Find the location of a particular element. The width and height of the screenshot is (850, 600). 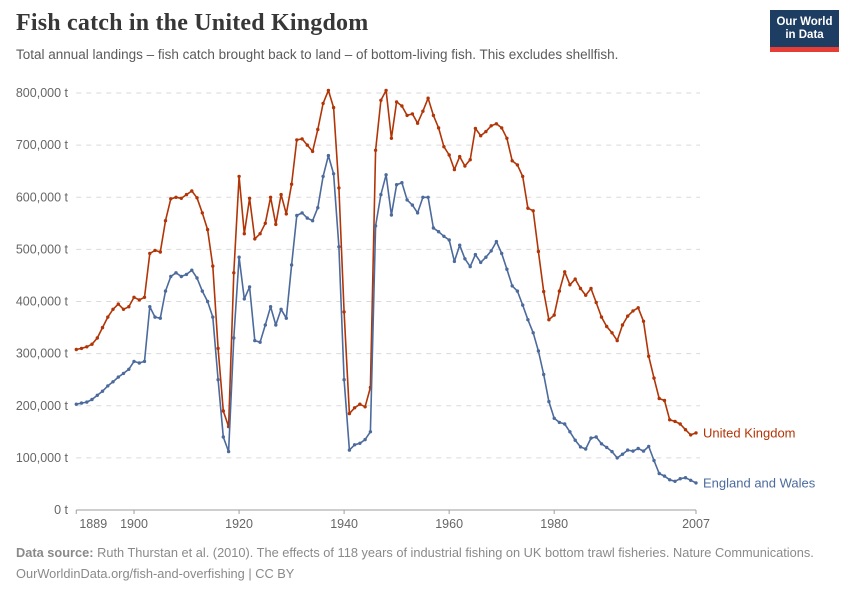

svg-text: 1920 is located at coordinates (239, 524).